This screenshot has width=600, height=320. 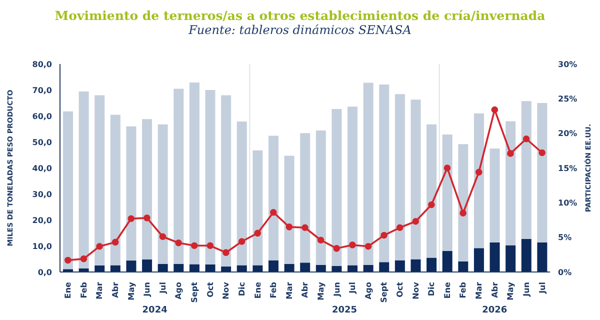 I want to click on y-tick-label: 20,0, so click(x=42, y=220).